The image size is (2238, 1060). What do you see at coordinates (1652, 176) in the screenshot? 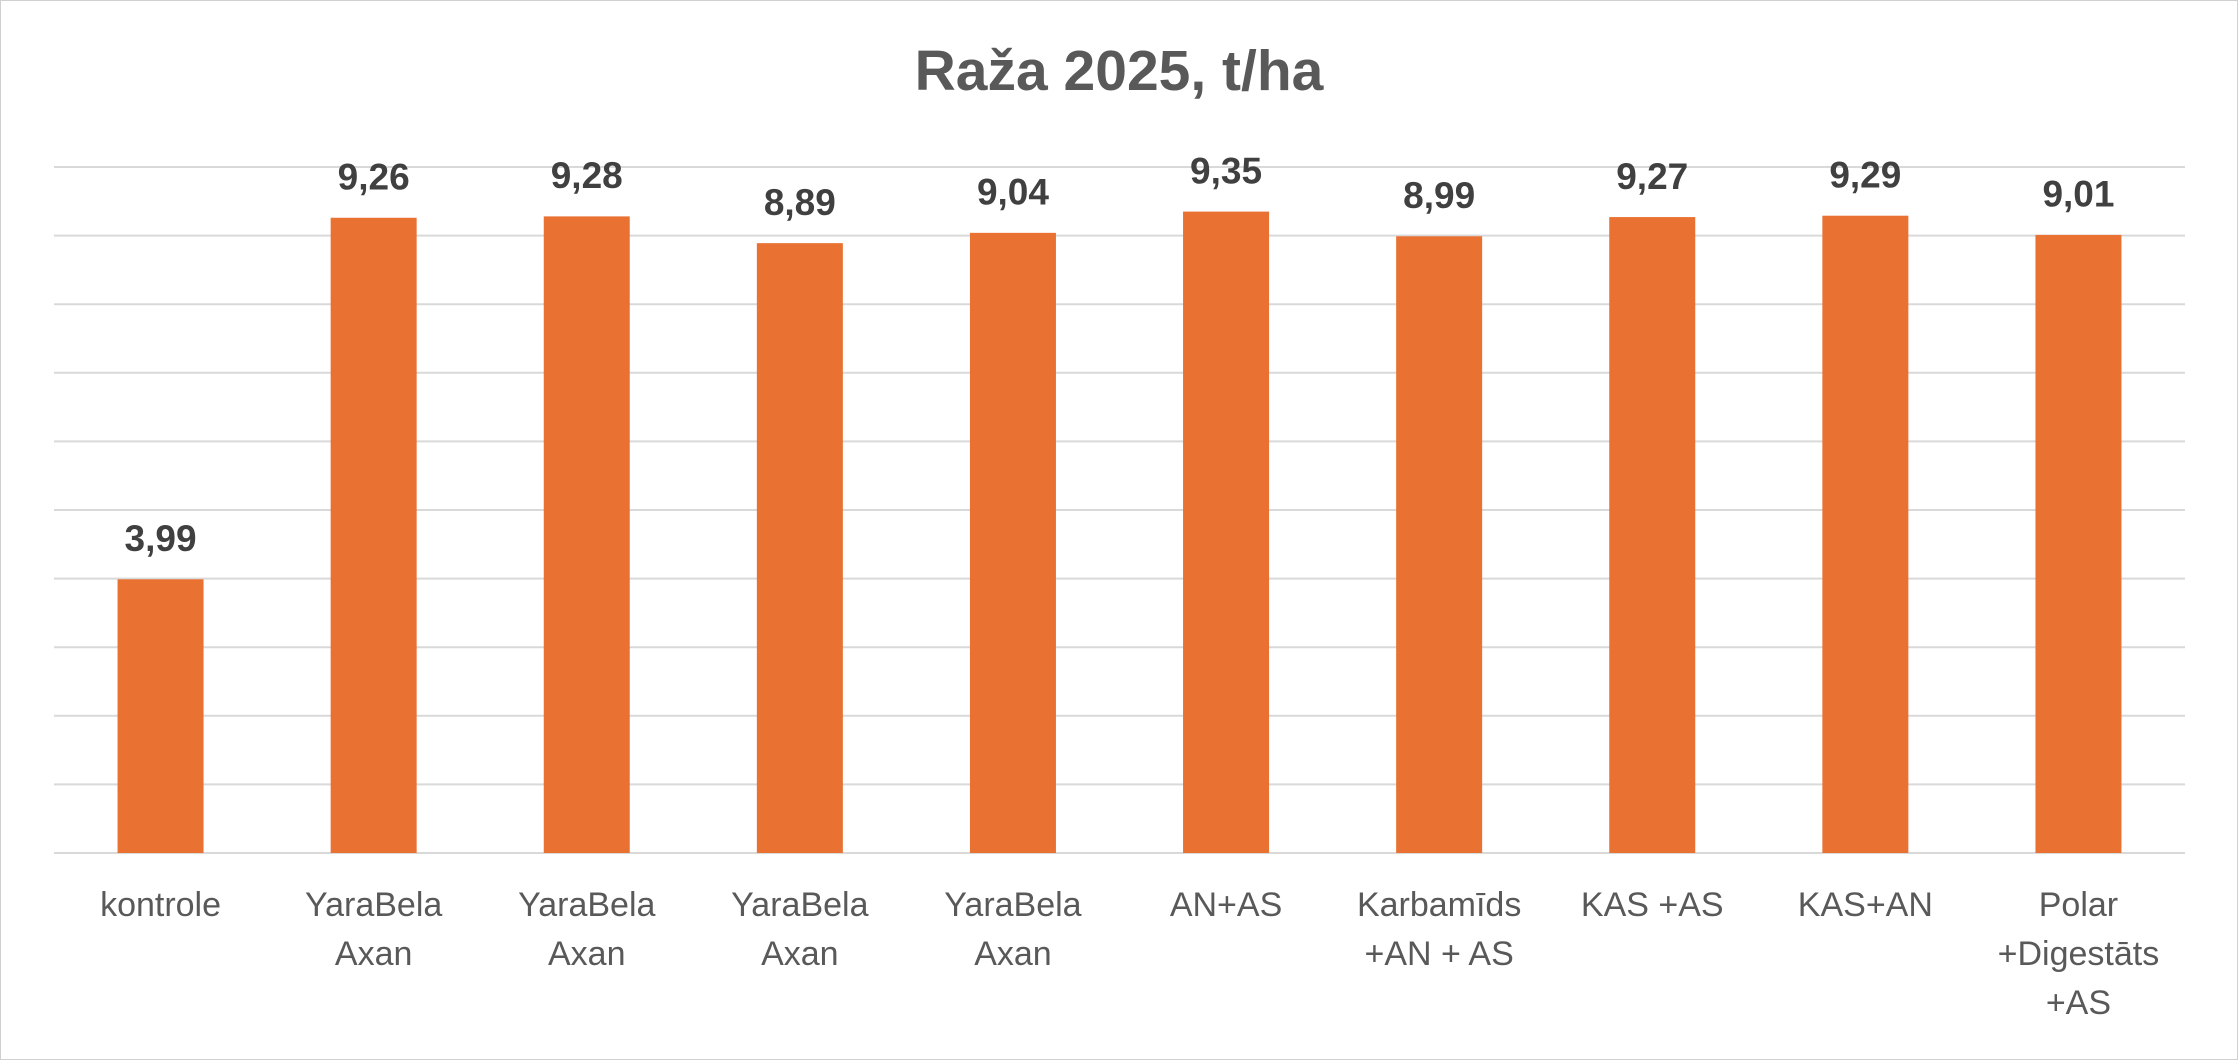
I see `data-label: 9,27` at bounding box center [1652, 176].